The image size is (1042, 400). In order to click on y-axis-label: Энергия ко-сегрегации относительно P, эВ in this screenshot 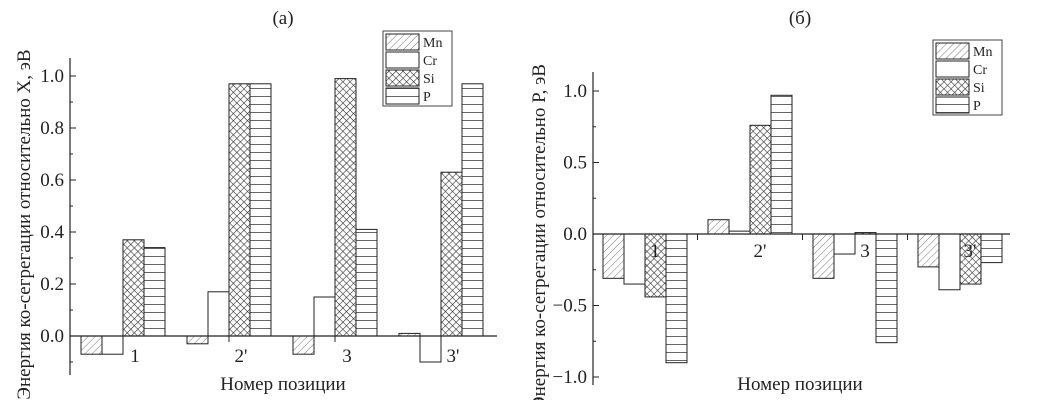, I will do `click(539, 232)`.